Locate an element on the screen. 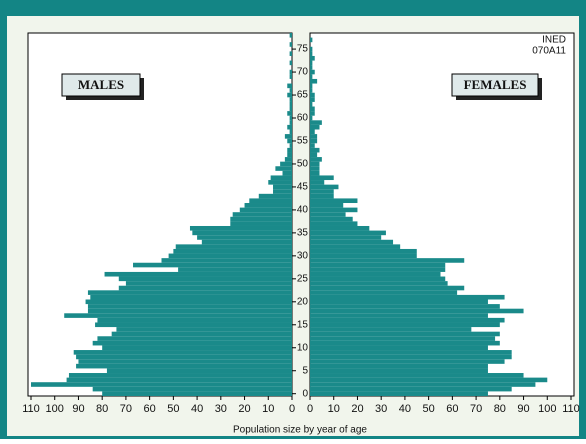 The height and width of the screenshot is (444, 586). annotation: INED is located at coordinates (554, 40).